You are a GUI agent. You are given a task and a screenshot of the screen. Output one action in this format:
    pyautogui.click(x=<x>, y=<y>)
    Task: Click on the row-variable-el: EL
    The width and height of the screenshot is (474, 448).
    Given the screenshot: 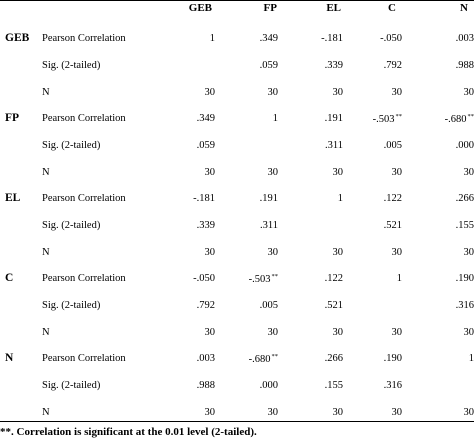 What is the action you would take?
    pyautogui.click(x=13, y=198)
    